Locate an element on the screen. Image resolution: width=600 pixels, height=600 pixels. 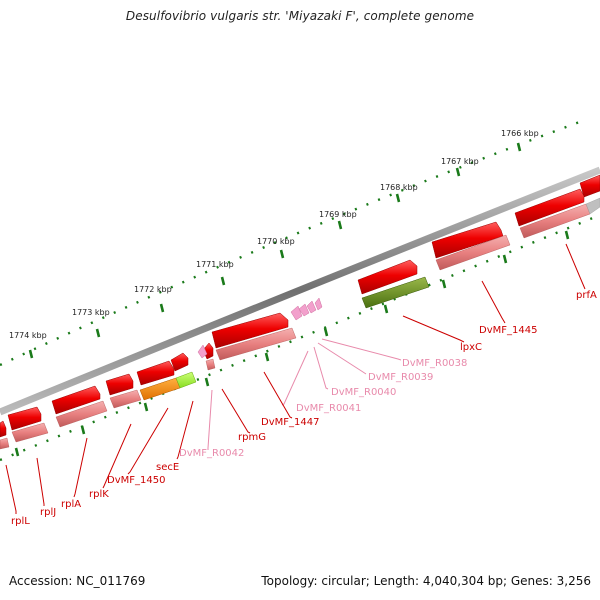
gene-label-DvMF_1447: DvMF_1447 is located at coordinates (290, 422).